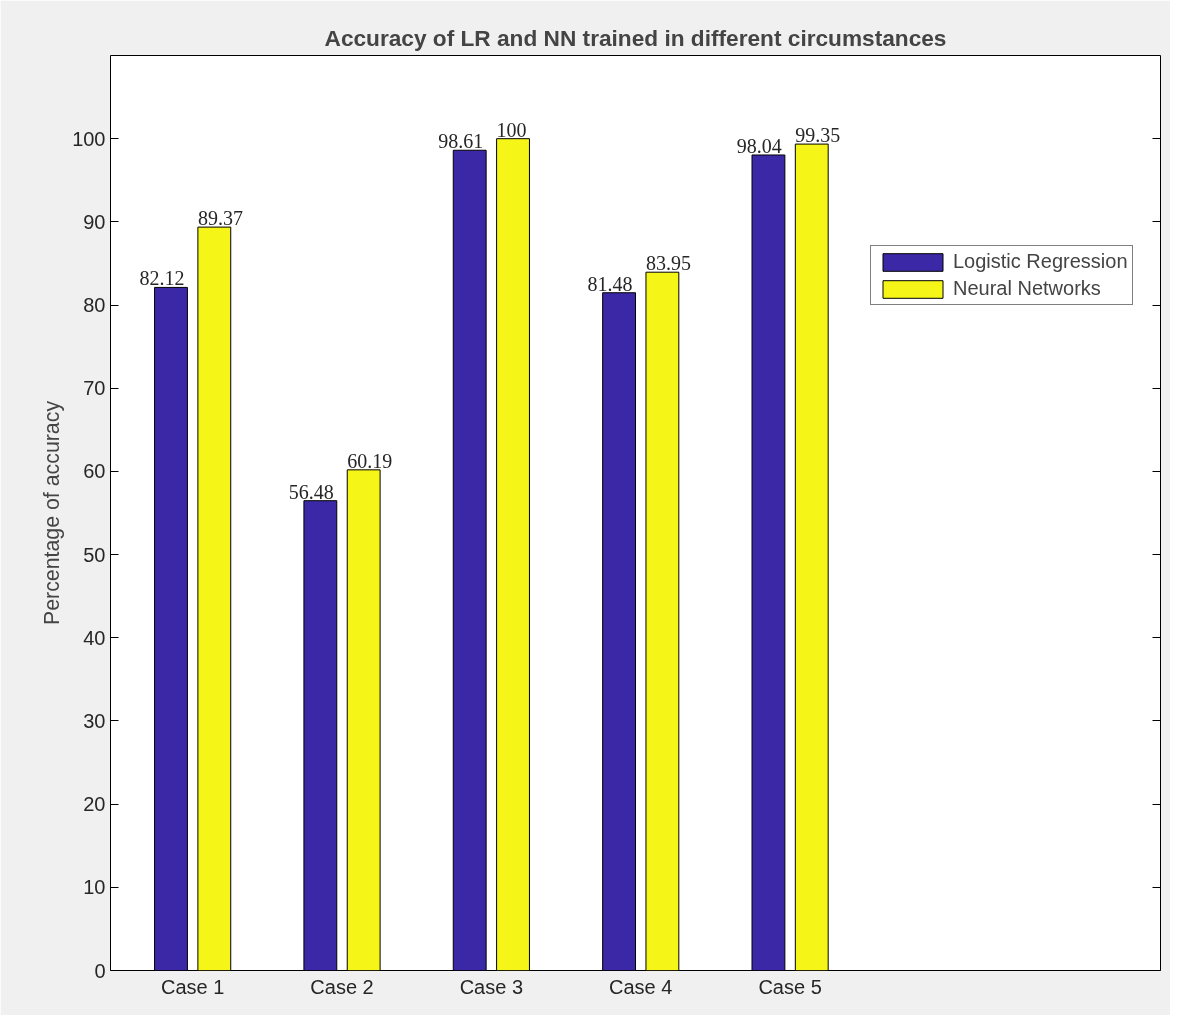  Describe the element at coordinates (668, 263) in the screenshot. I see `data-label: 83.95` at that location.